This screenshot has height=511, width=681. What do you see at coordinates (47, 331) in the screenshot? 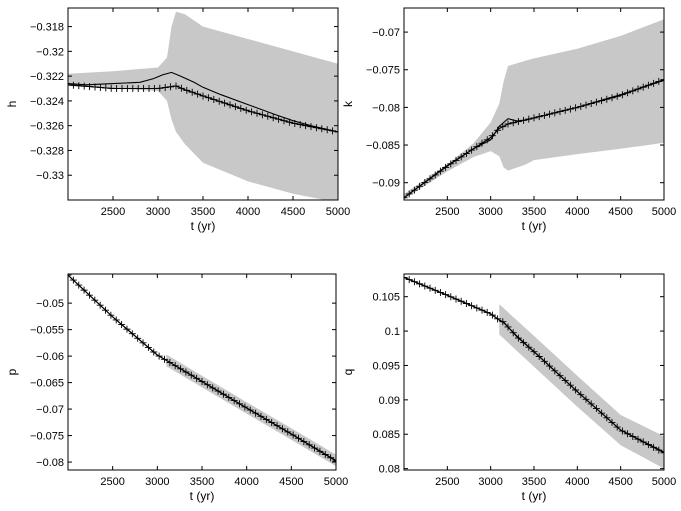
I see `y-tick-label: −0.055` at bounding box center [47, 331].